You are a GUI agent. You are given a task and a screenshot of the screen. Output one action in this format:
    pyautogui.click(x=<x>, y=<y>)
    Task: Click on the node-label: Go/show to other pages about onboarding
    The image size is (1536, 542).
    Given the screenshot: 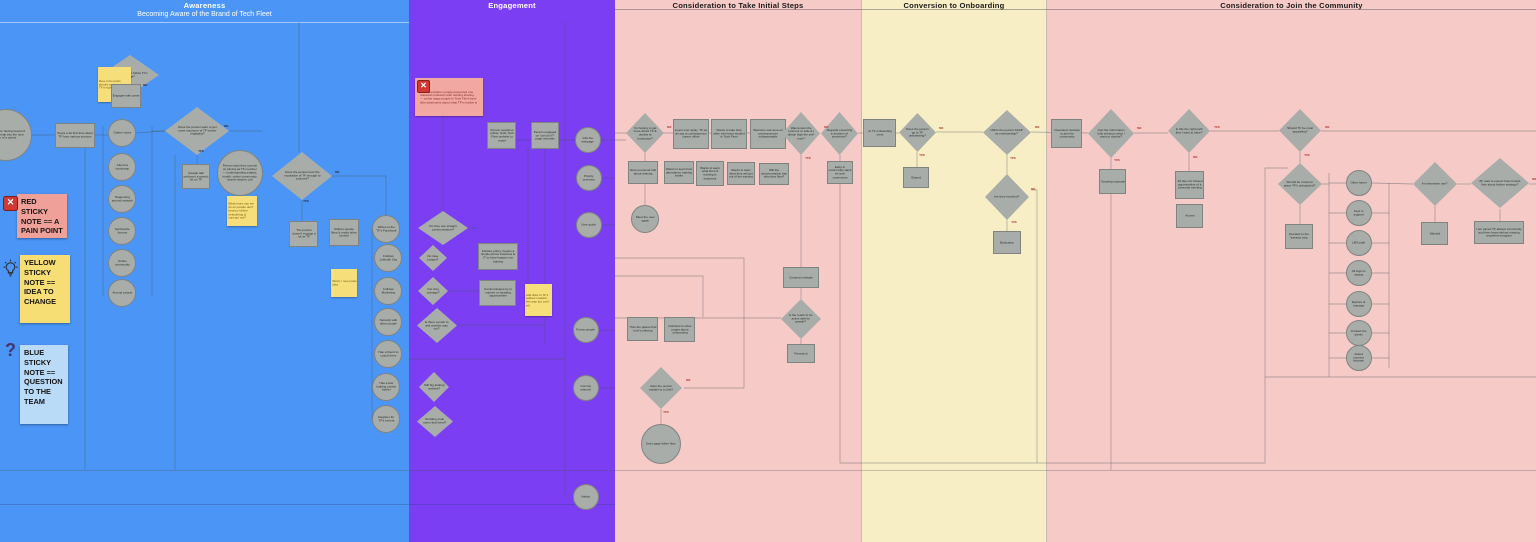 What is the action you would take?
    pyautogui.click(x=679, y=329)
    